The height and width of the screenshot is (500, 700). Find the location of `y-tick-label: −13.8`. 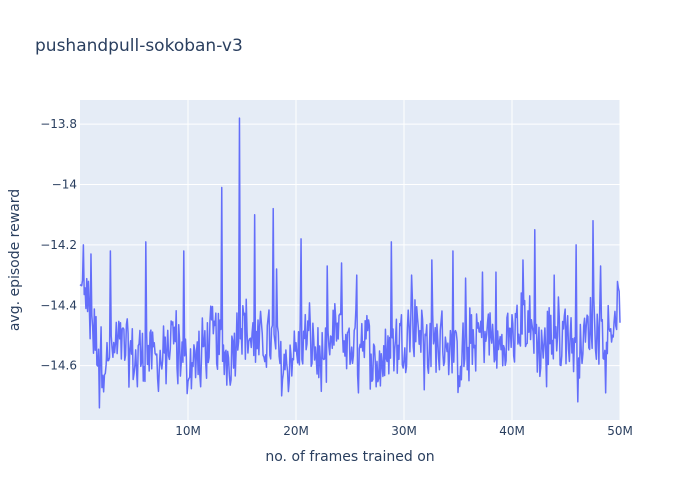

y-tick-label: −13.8 is located at coordinates (58, 124).